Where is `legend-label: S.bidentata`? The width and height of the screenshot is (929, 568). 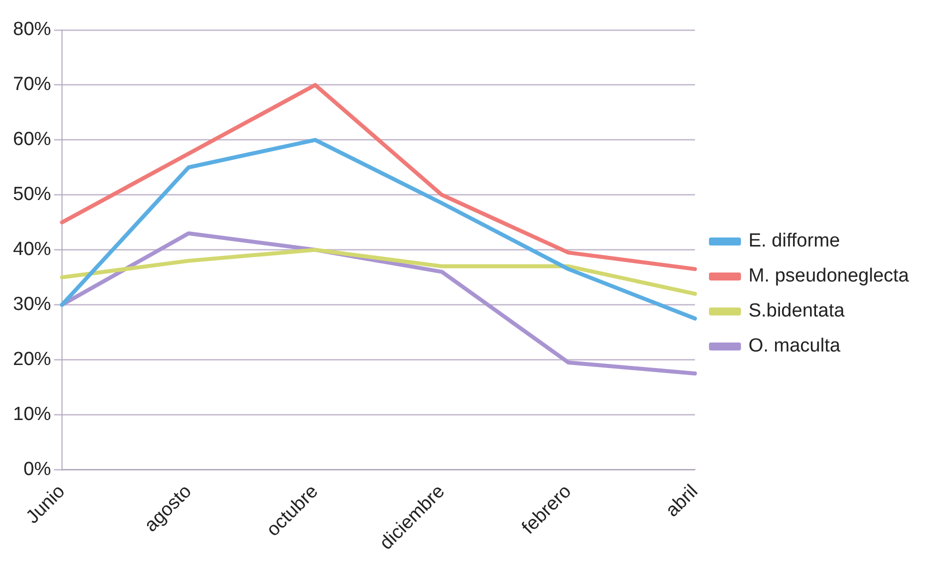 legend-label: S.bidentata is located at coordinates (797, 311).